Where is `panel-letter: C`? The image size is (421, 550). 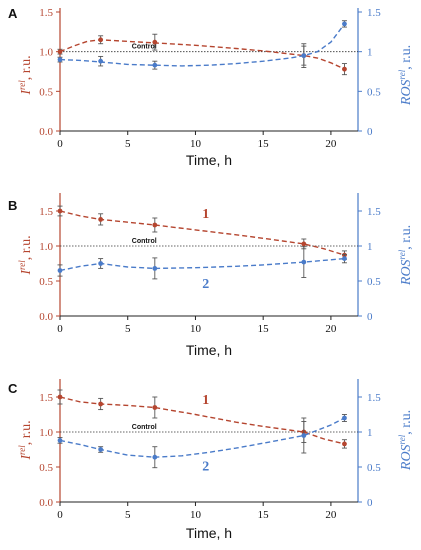 panel-letter: C is located at coordinates (13, 388).